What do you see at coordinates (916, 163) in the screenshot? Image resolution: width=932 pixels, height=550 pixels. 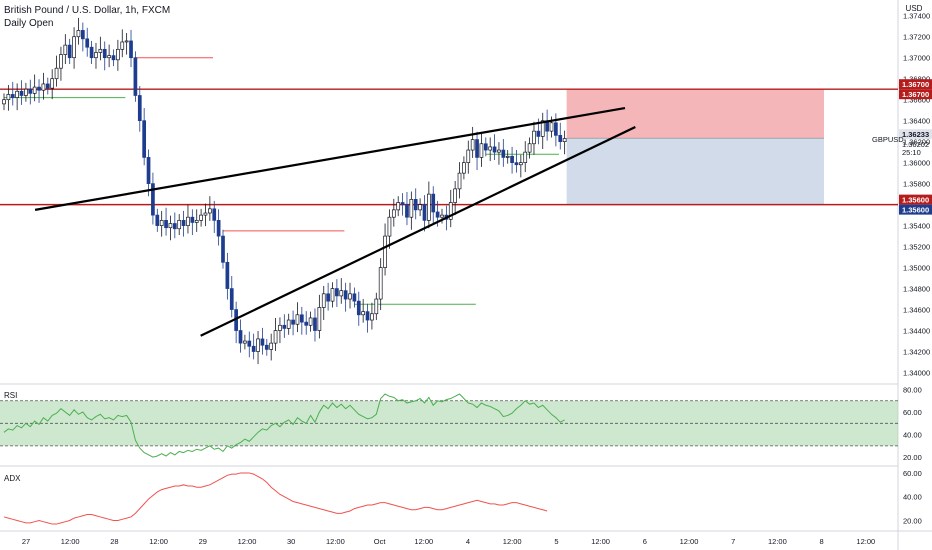 I see `price-tick-label: 1.36000` at bounding box center [916, 163].